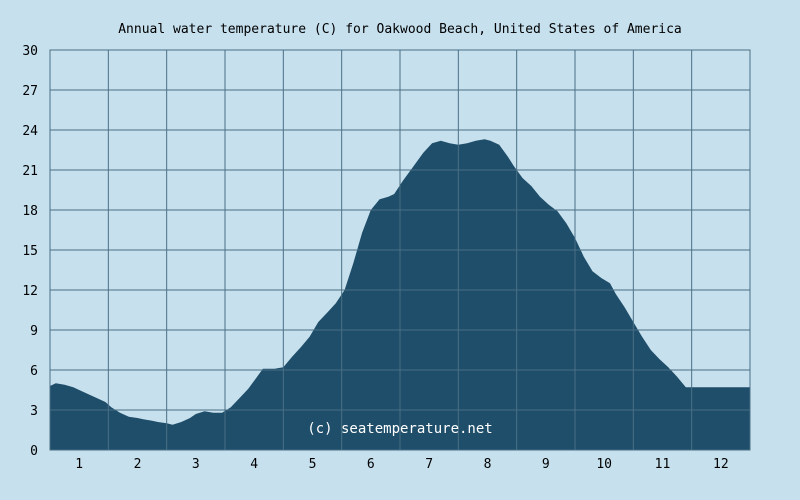  I want to click on x-tick-label: 4, so click(254, 464).